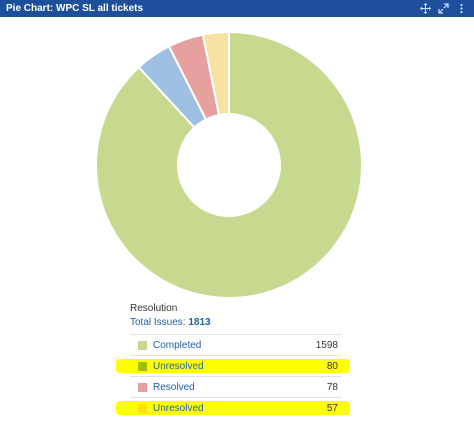 The height and width of the screenshot is (429, 474). What do you see at coordinates (177, 345) in the screenshot?
I see `legend-label: Completed` at bounding box center [177, 345].